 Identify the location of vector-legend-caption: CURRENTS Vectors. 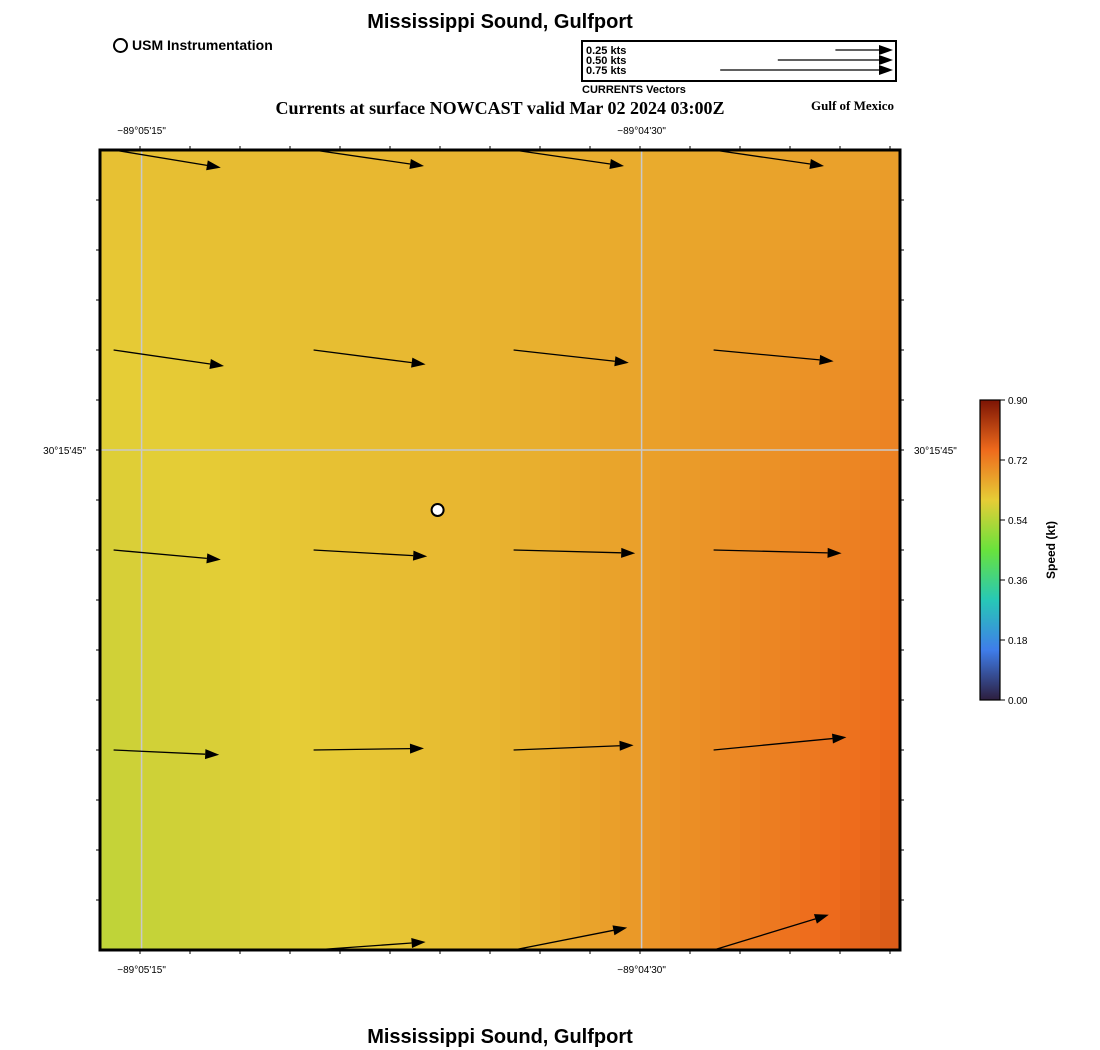
(634, 90).